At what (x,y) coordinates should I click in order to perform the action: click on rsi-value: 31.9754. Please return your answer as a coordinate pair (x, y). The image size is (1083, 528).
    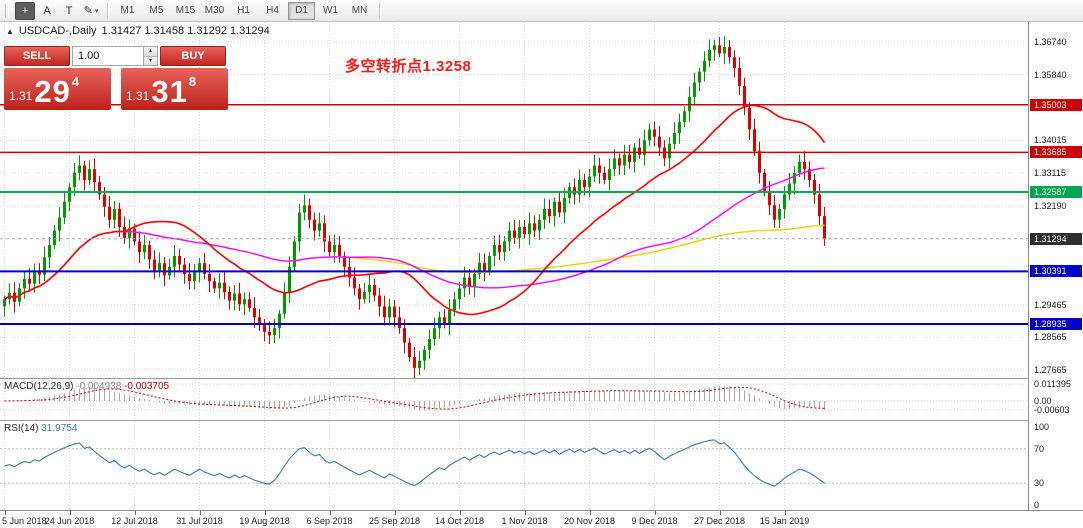
    Looking at the image, I should click on (59, 428).